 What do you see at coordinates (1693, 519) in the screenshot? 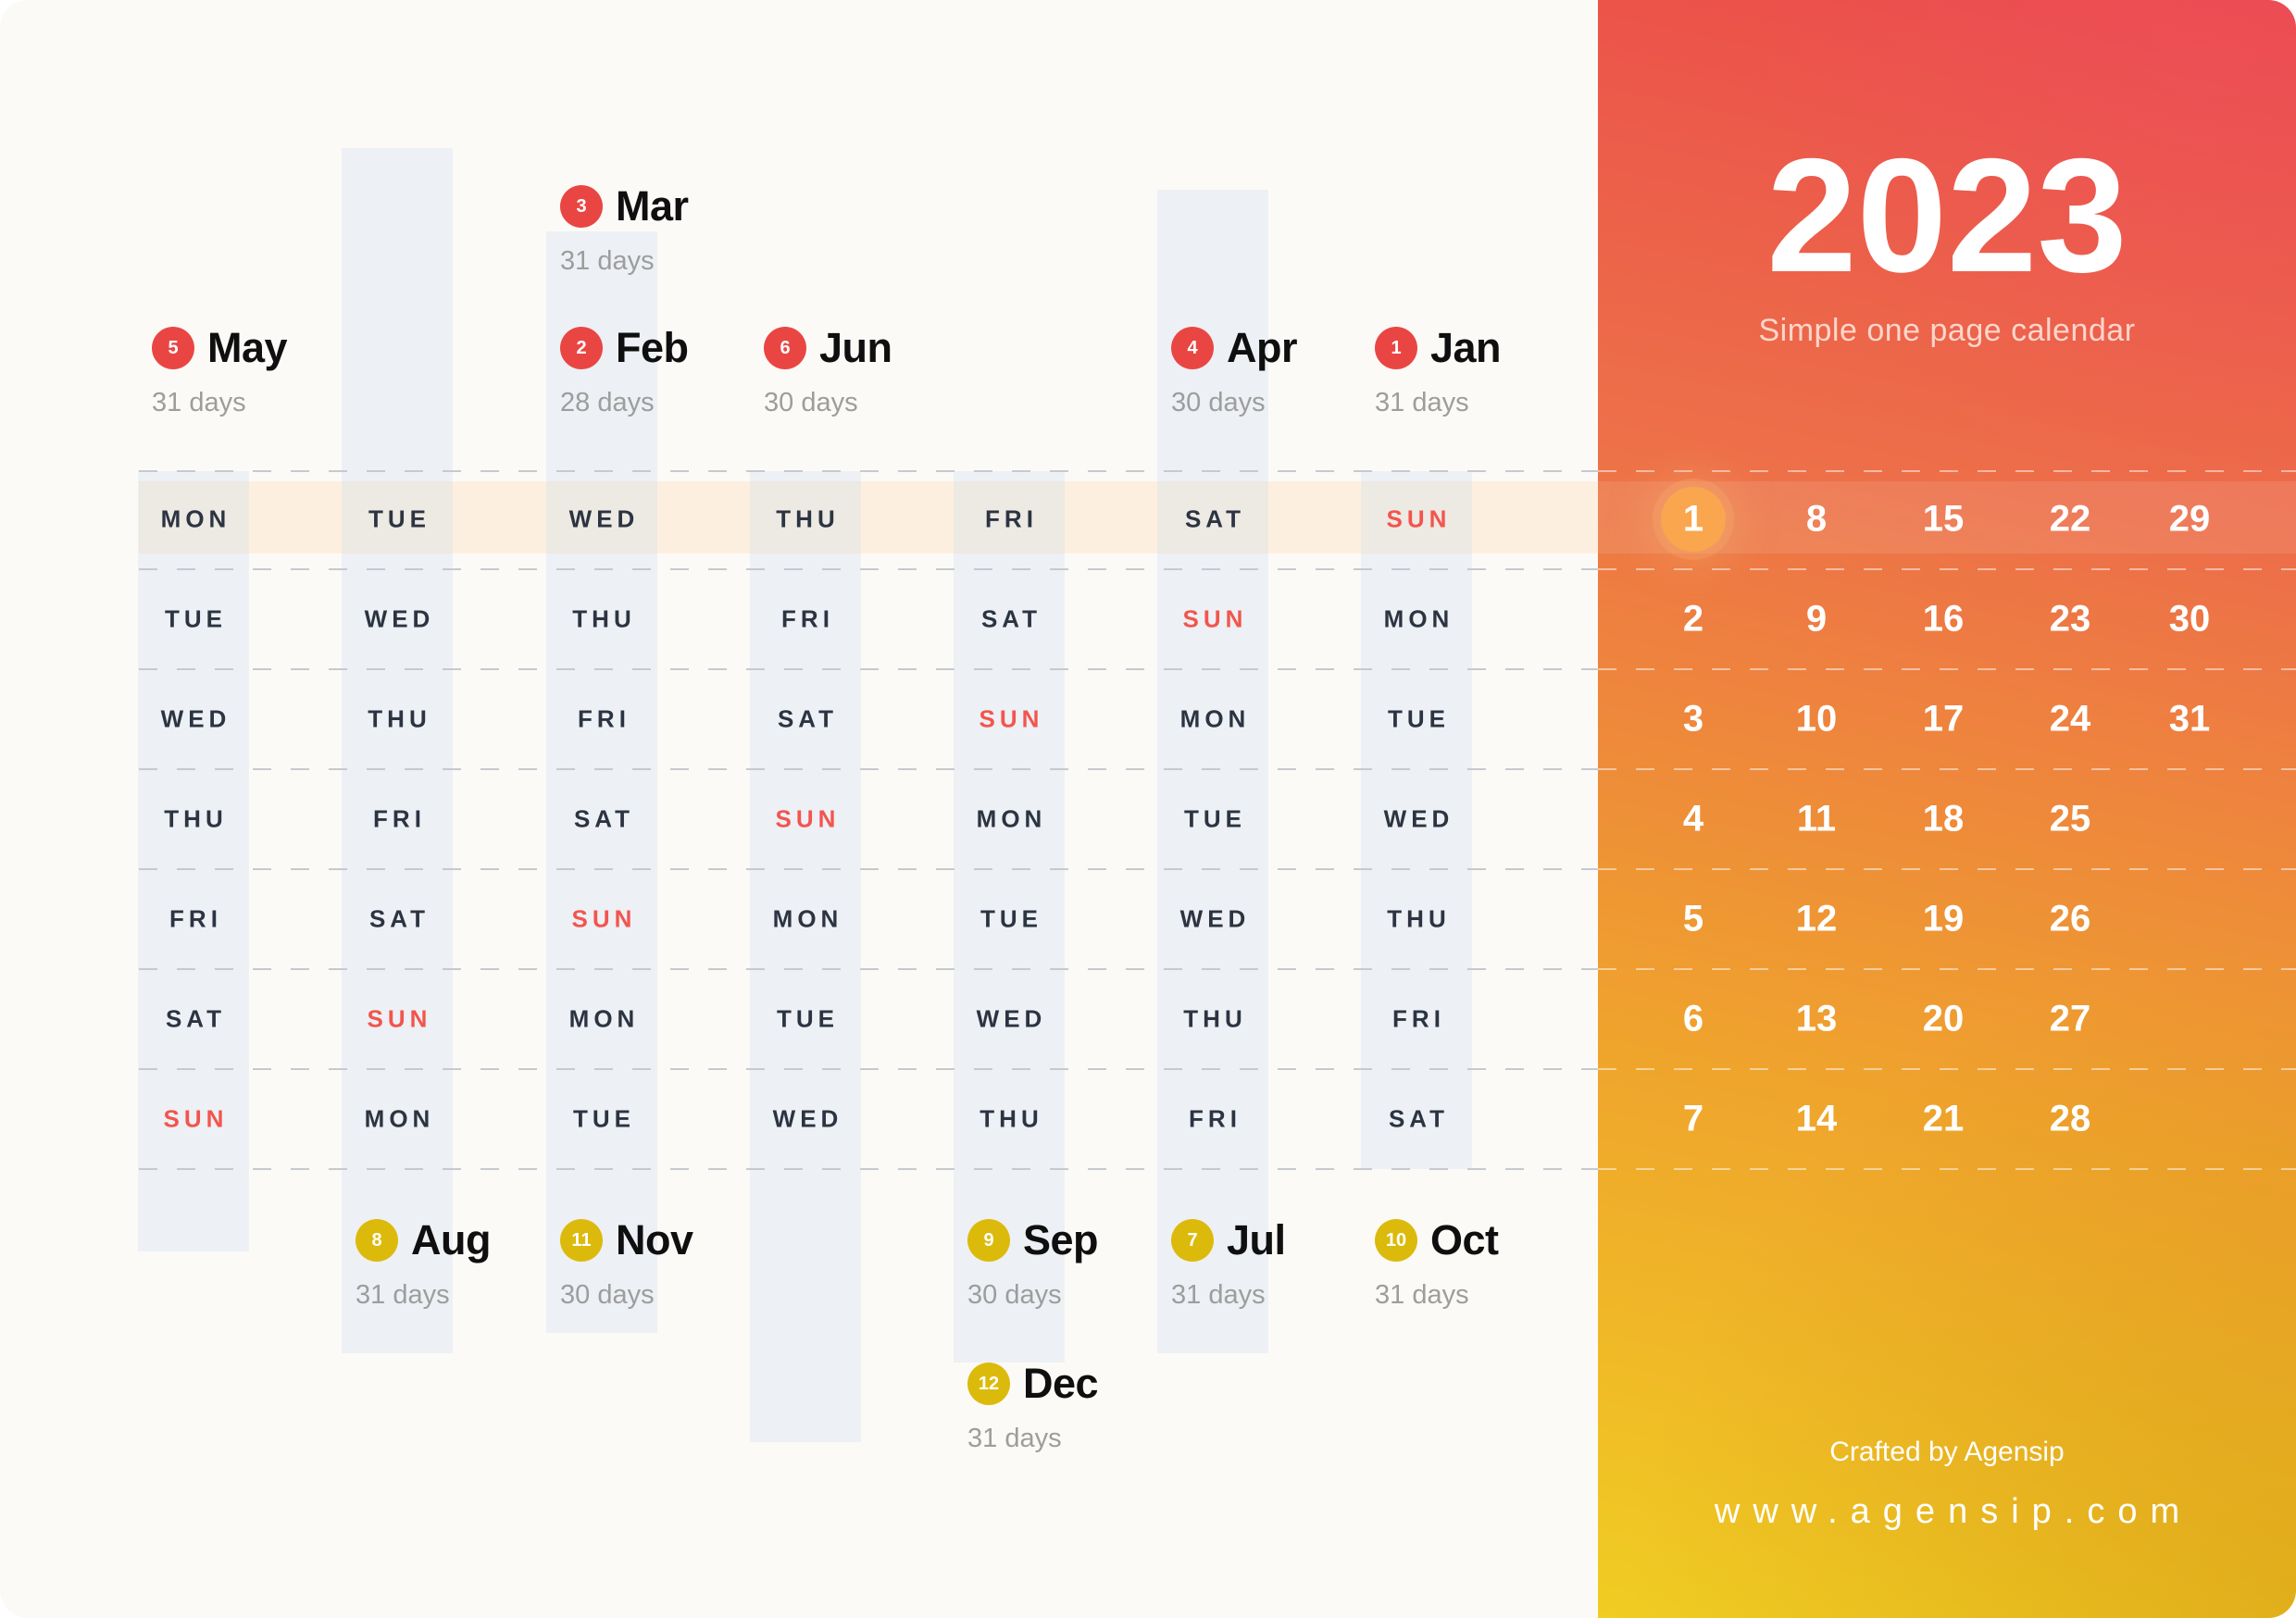
I see `date-cell: 1` at bounding box center [1693, 519].